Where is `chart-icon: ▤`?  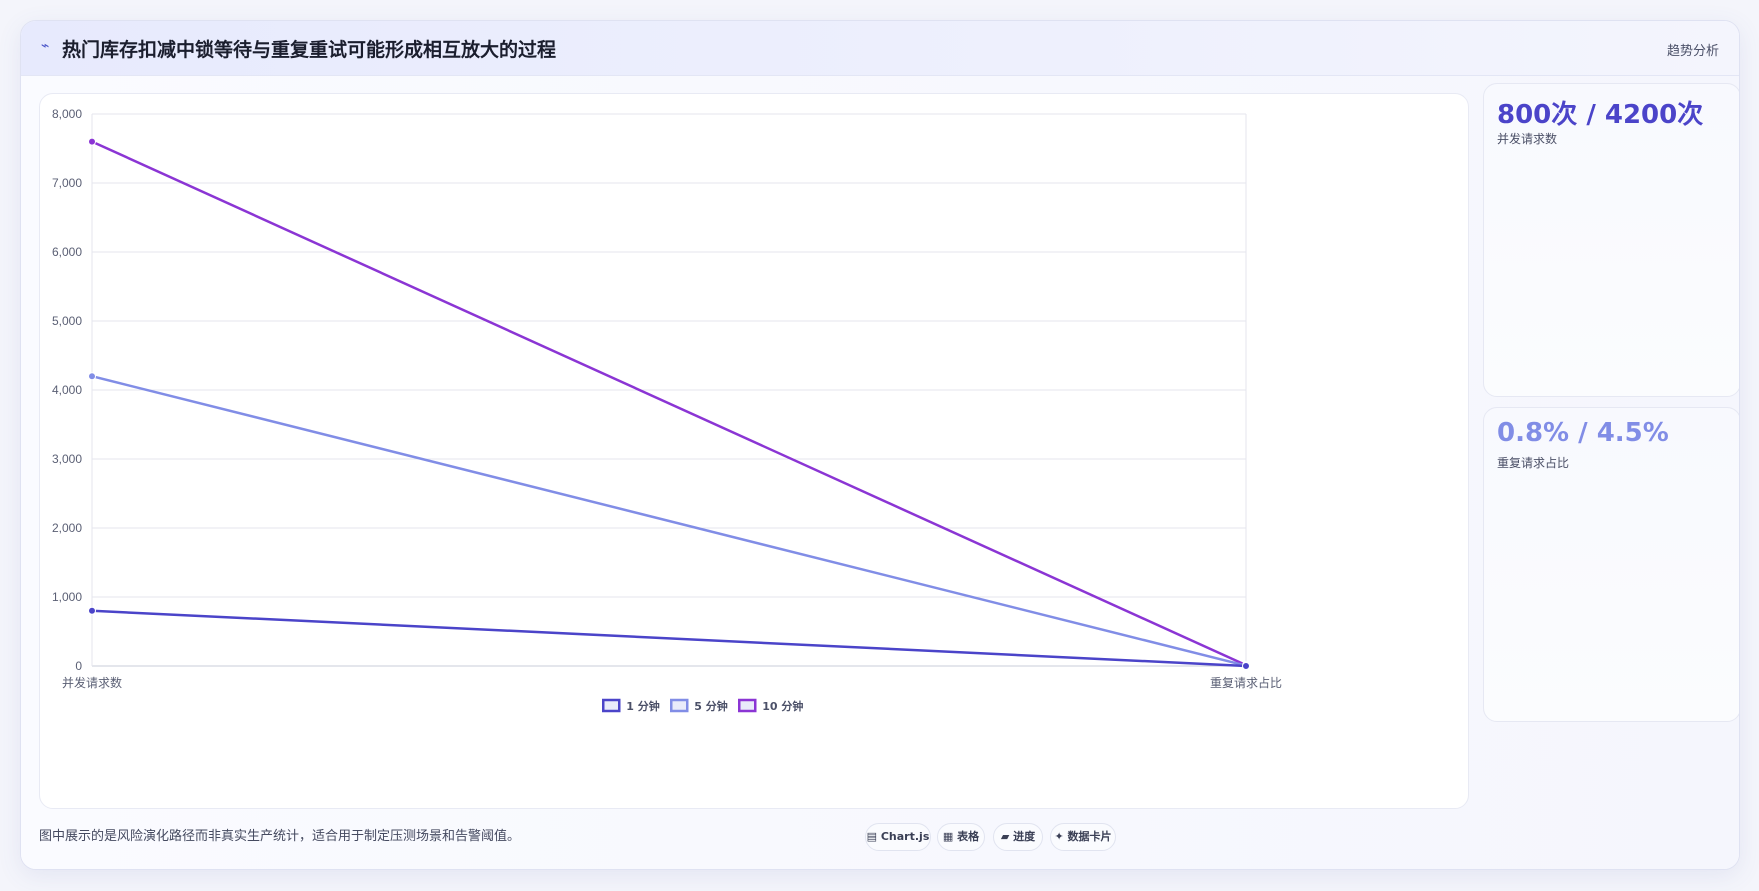
chart-icon: ▤ is located at coordinates (872, 836).